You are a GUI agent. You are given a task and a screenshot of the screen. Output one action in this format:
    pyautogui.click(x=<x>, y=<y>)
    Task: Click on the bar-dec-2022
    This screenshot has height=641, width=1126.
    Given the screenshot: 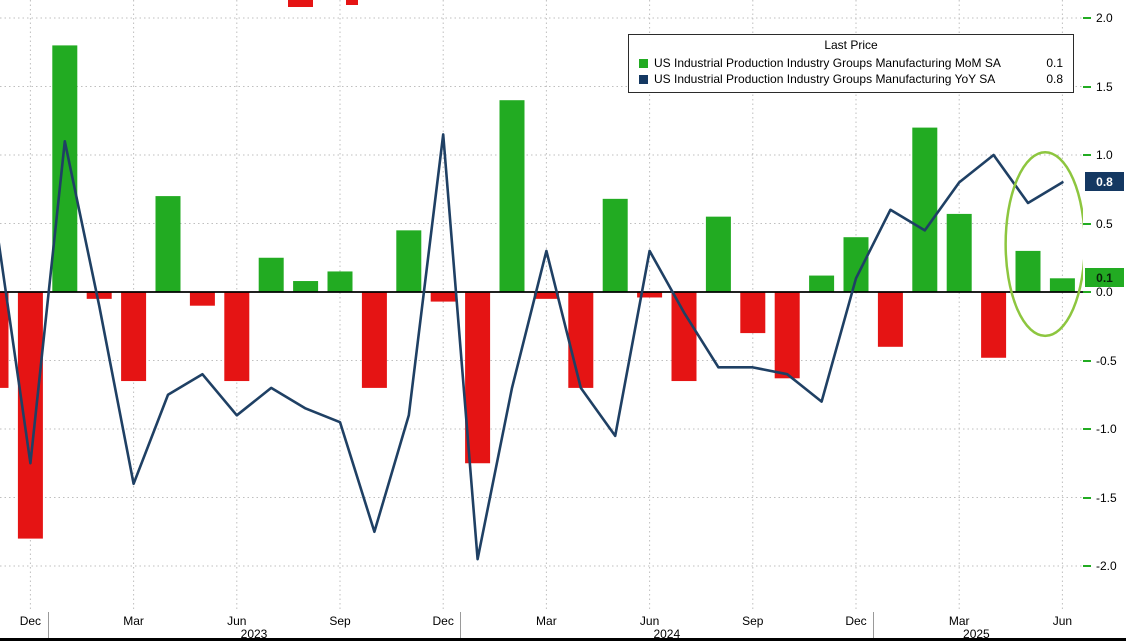 What is the action you would take?
    pyautogui.click(x=30, y=415)
    